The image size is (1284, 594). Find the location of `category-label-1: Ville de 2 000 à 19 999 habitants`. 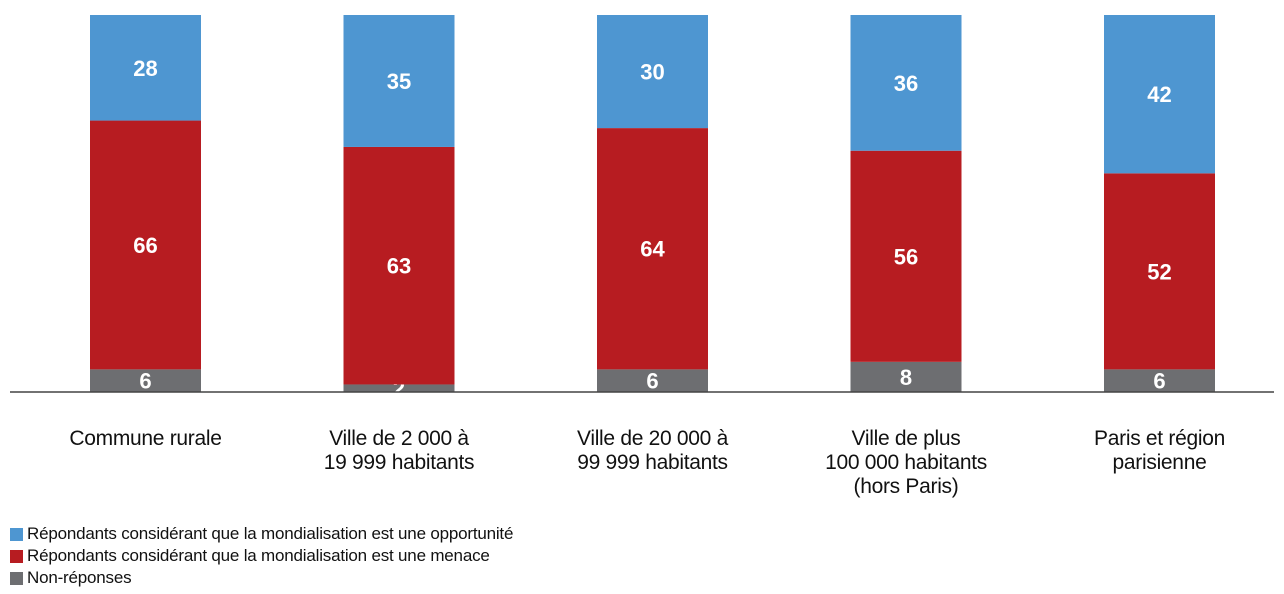

category-label-1: Ville de 2 000 à 19 999 habitants is located at coordinates (399, 450).